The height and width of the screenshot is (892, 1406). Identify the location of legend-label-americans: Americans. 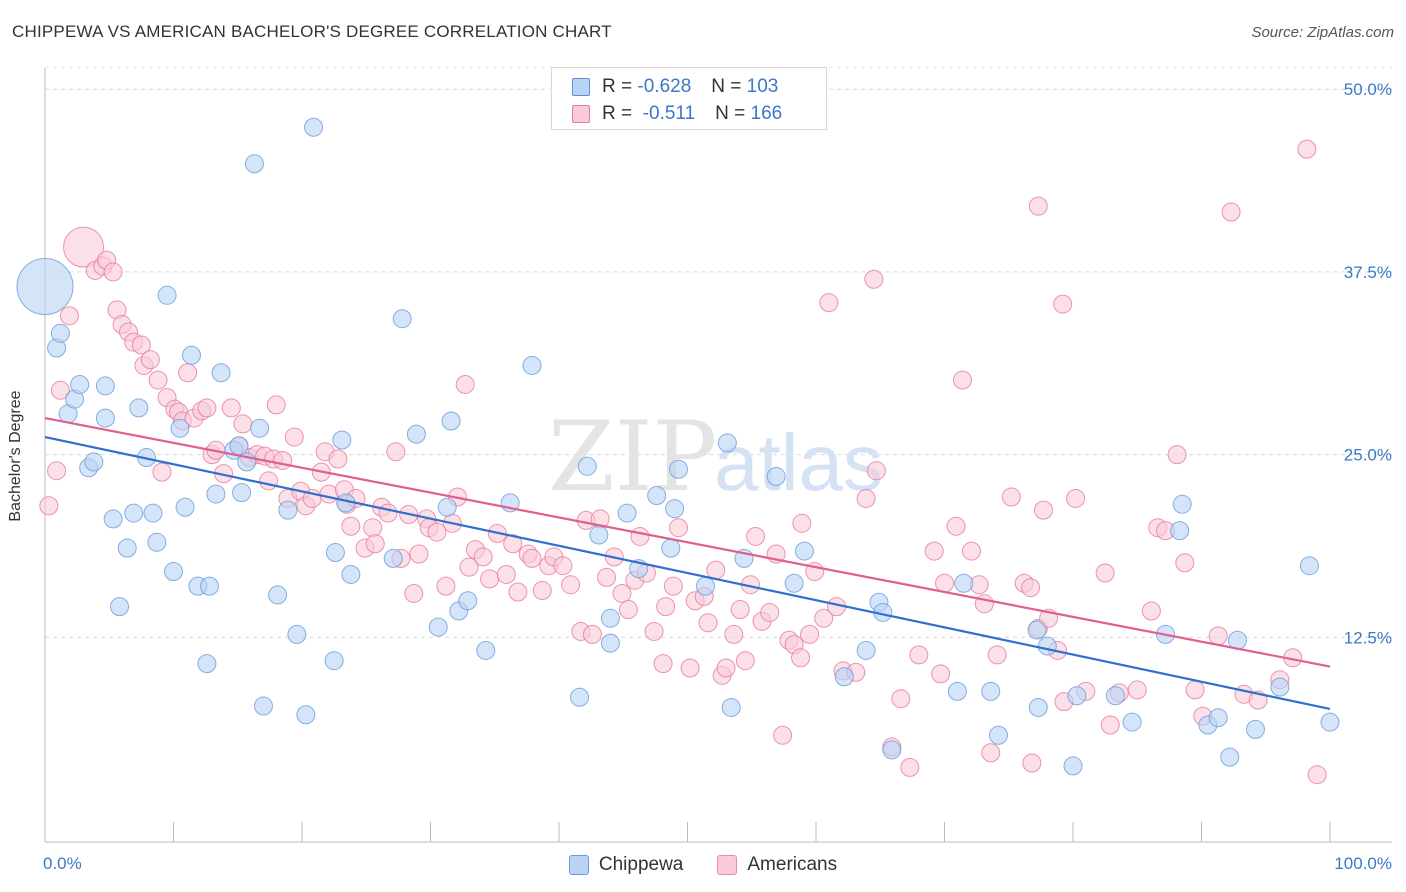
(792, 864).